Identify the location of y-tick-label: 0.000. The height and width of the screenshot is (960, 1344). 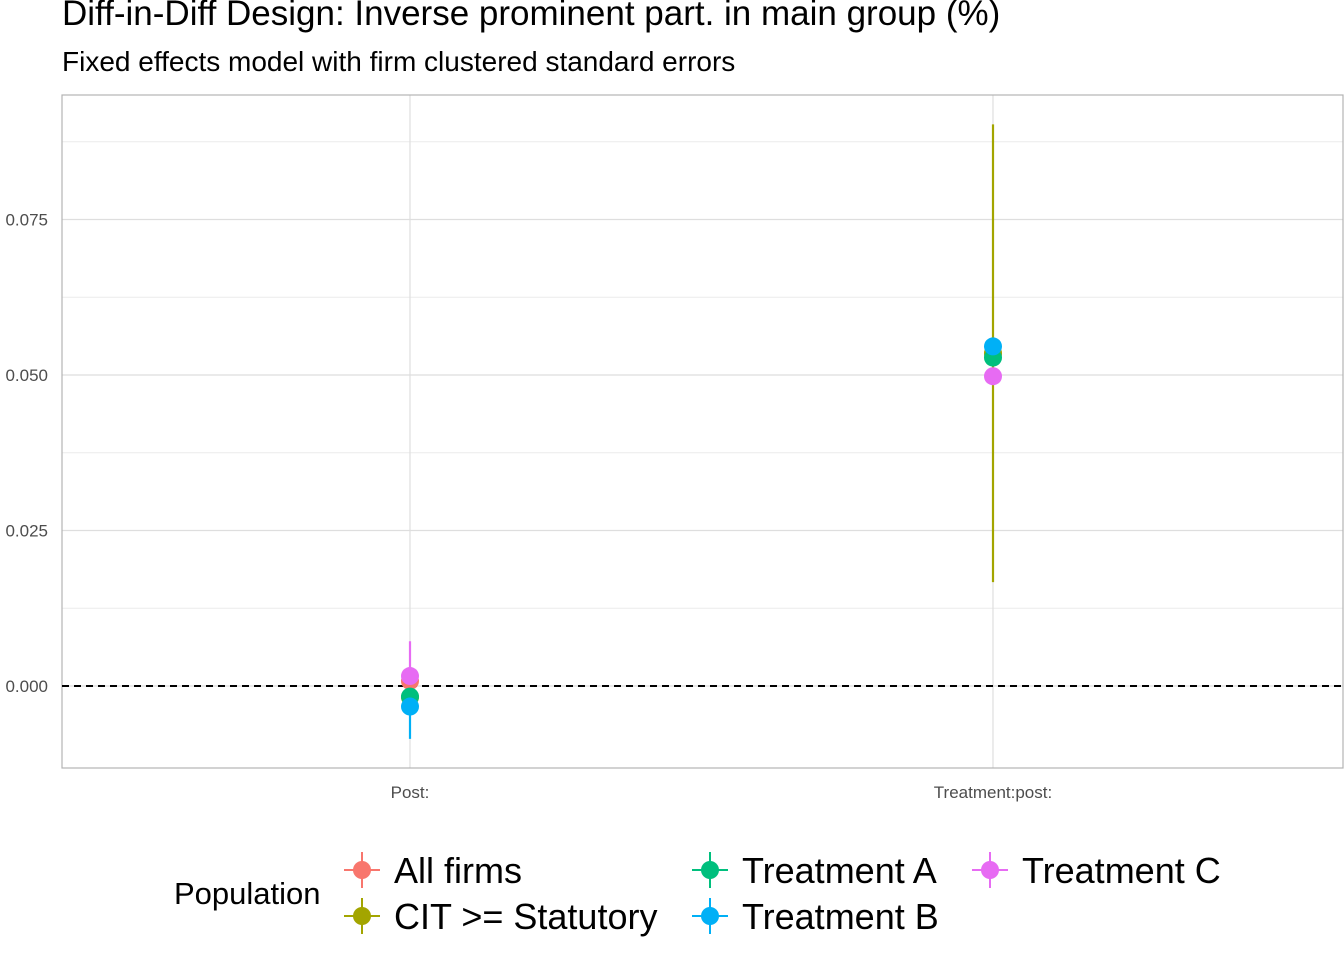
(26, 686).